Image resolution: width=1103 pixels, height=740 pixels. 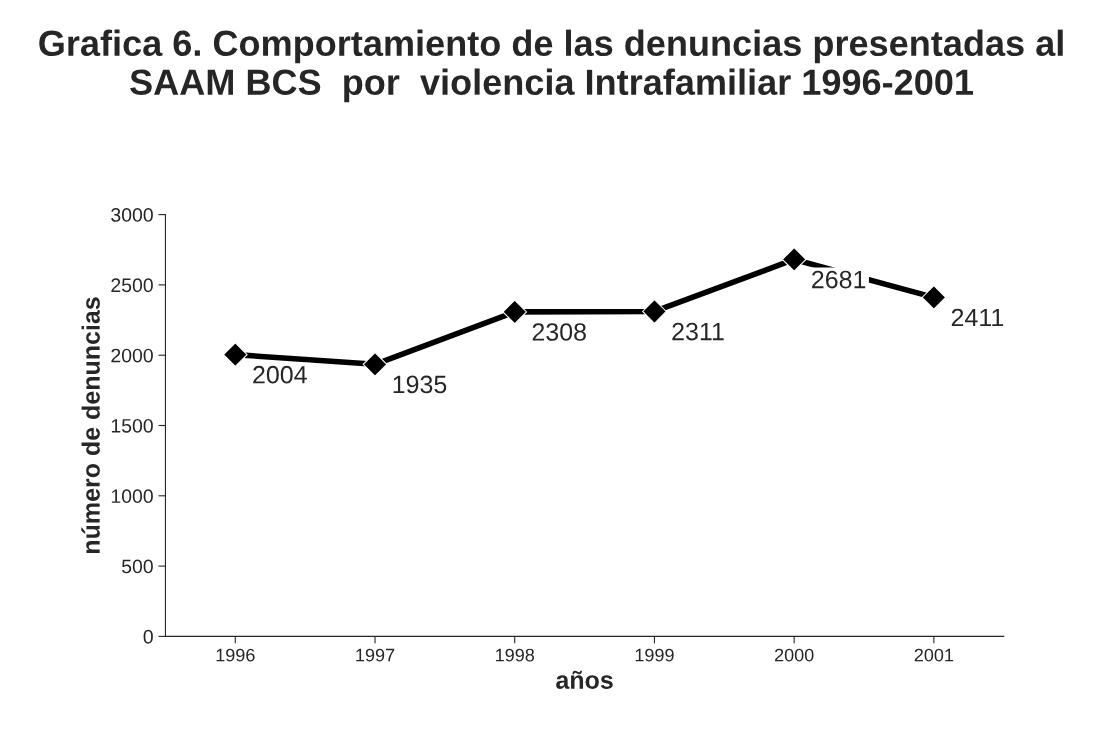 I want to click on chart-title: Grafica 6. Comportamiento de las denuncias presentadas al SAAM BCS por violencia Intrafamiliar 1996-2001, so click(x=551, y=66).